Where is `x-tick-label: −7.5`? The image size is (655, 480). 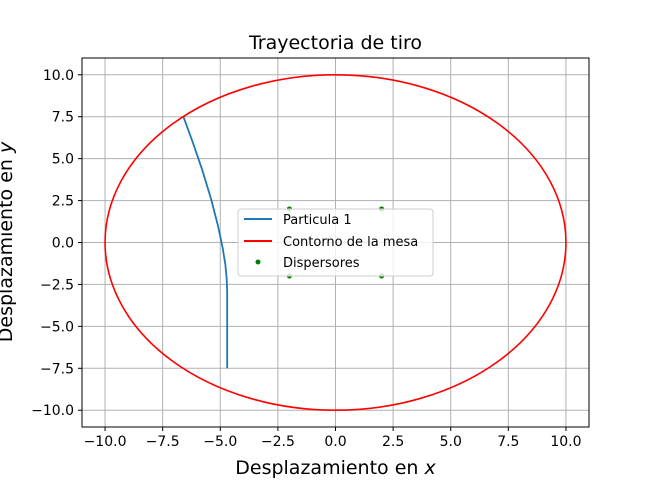 x-tick-label: −7.5 is located at coordinates (163, 442).